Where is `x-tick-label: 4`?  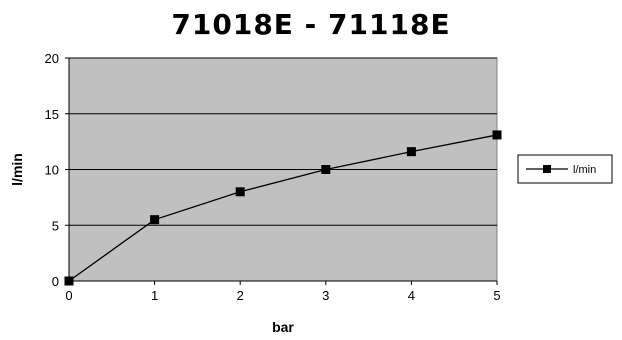
x-tick-label: 4 is located at coordinates (411, 295).